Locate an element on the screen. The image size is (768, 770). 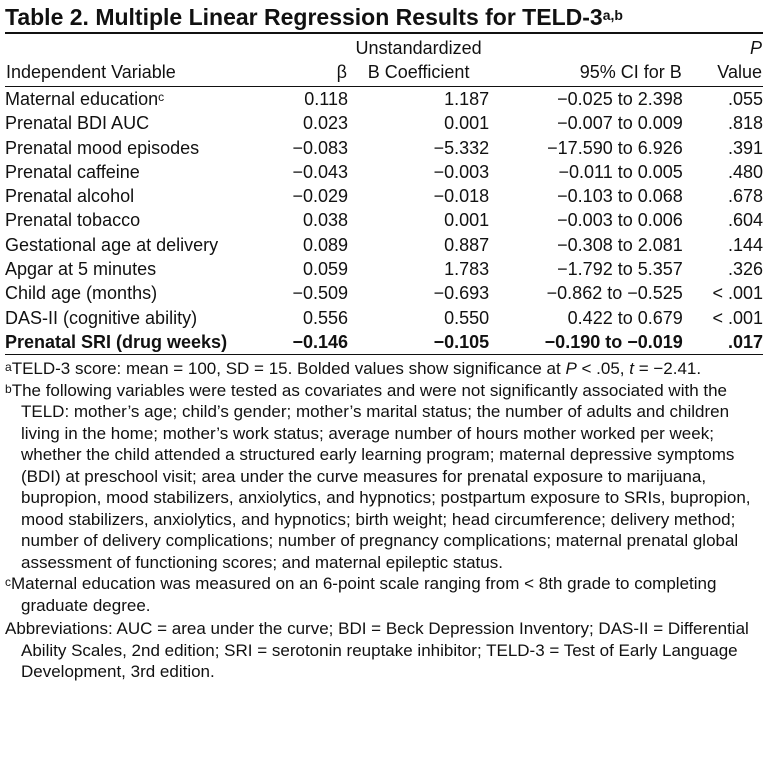
footnote-b-mark: b is located at coordinates (8, 388).